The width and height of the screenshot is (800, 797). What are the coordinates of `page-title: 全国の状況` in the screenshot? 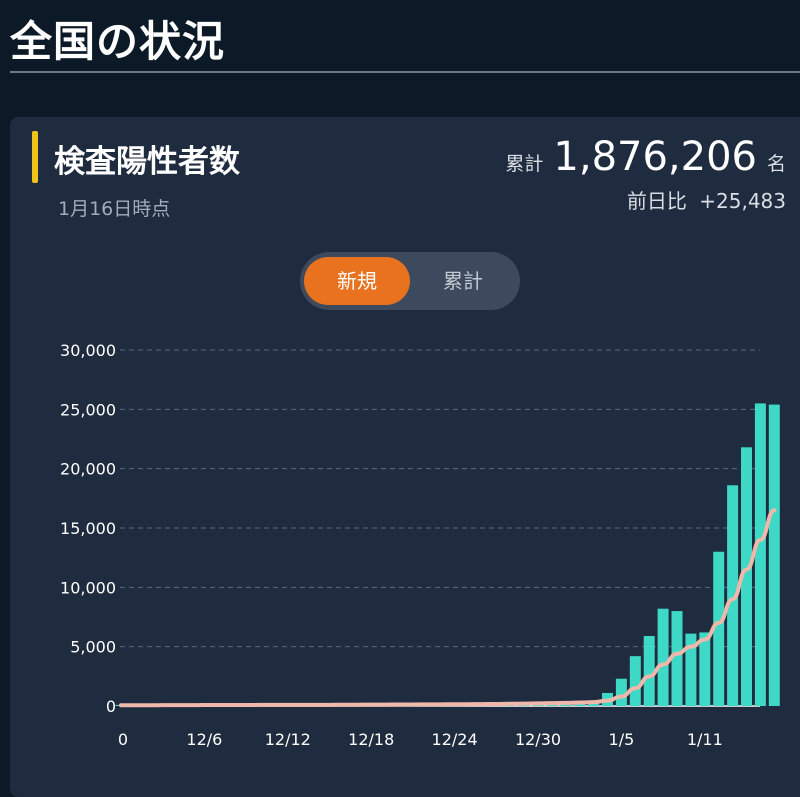 It's located at (118, 41).